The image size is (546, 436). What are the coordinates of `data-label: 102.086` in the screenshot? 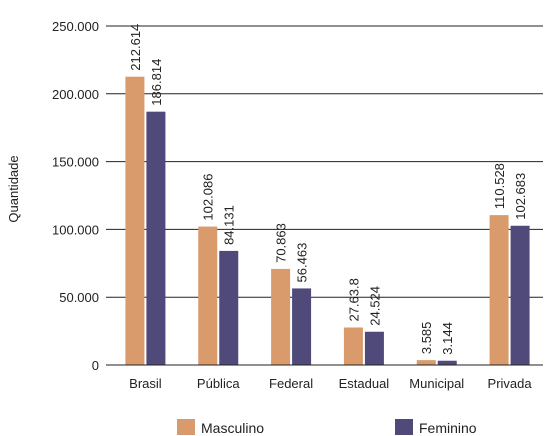 It's located at (208, 197).